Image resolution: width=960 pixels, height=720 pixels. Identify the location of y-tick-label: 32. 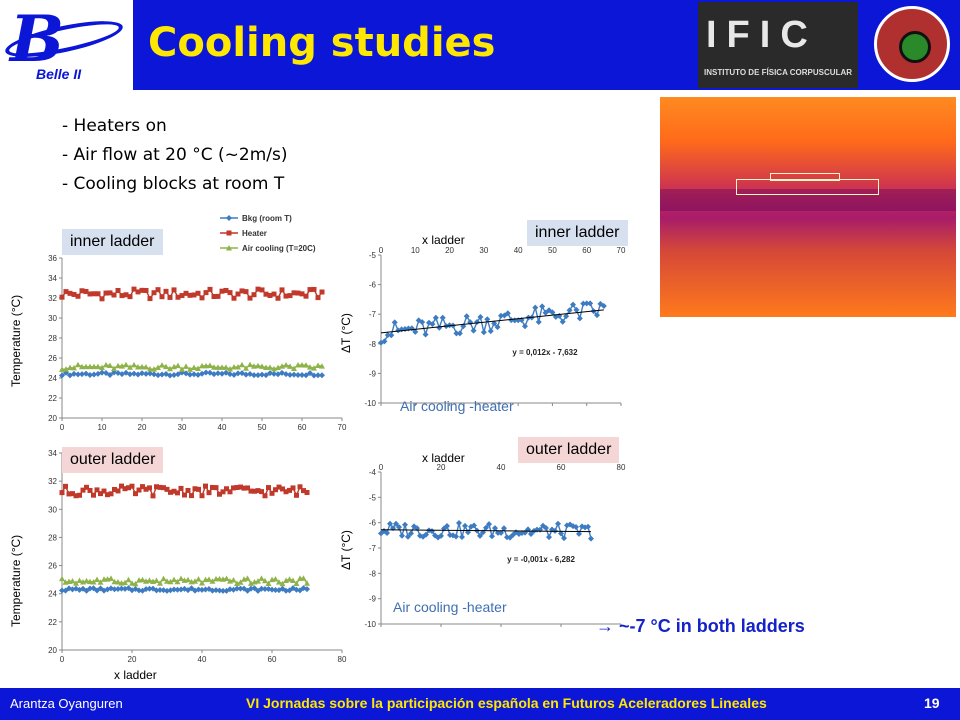
(52, 298).